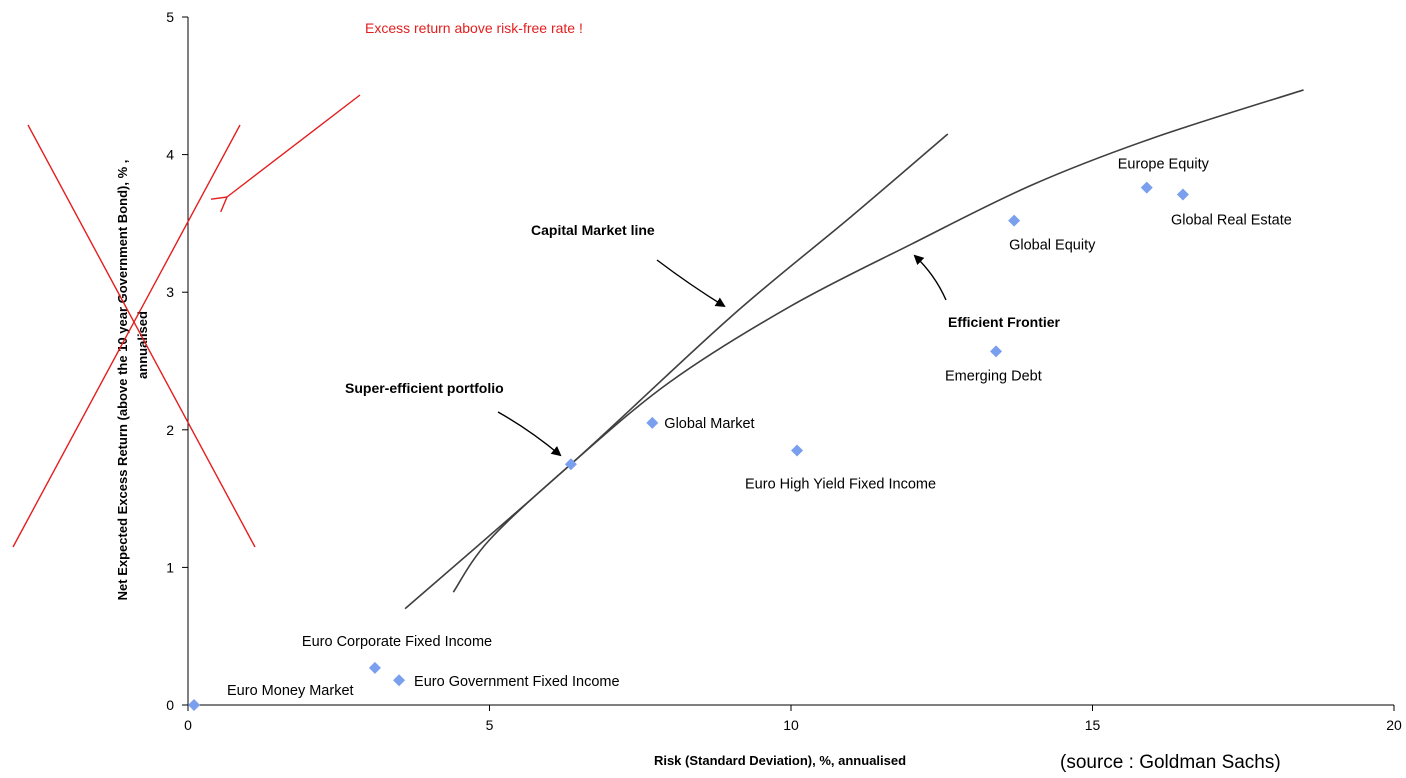 This screenshot has height=778, width=1406. I want to click on data-point-label: Global Market, so click(709, 424).